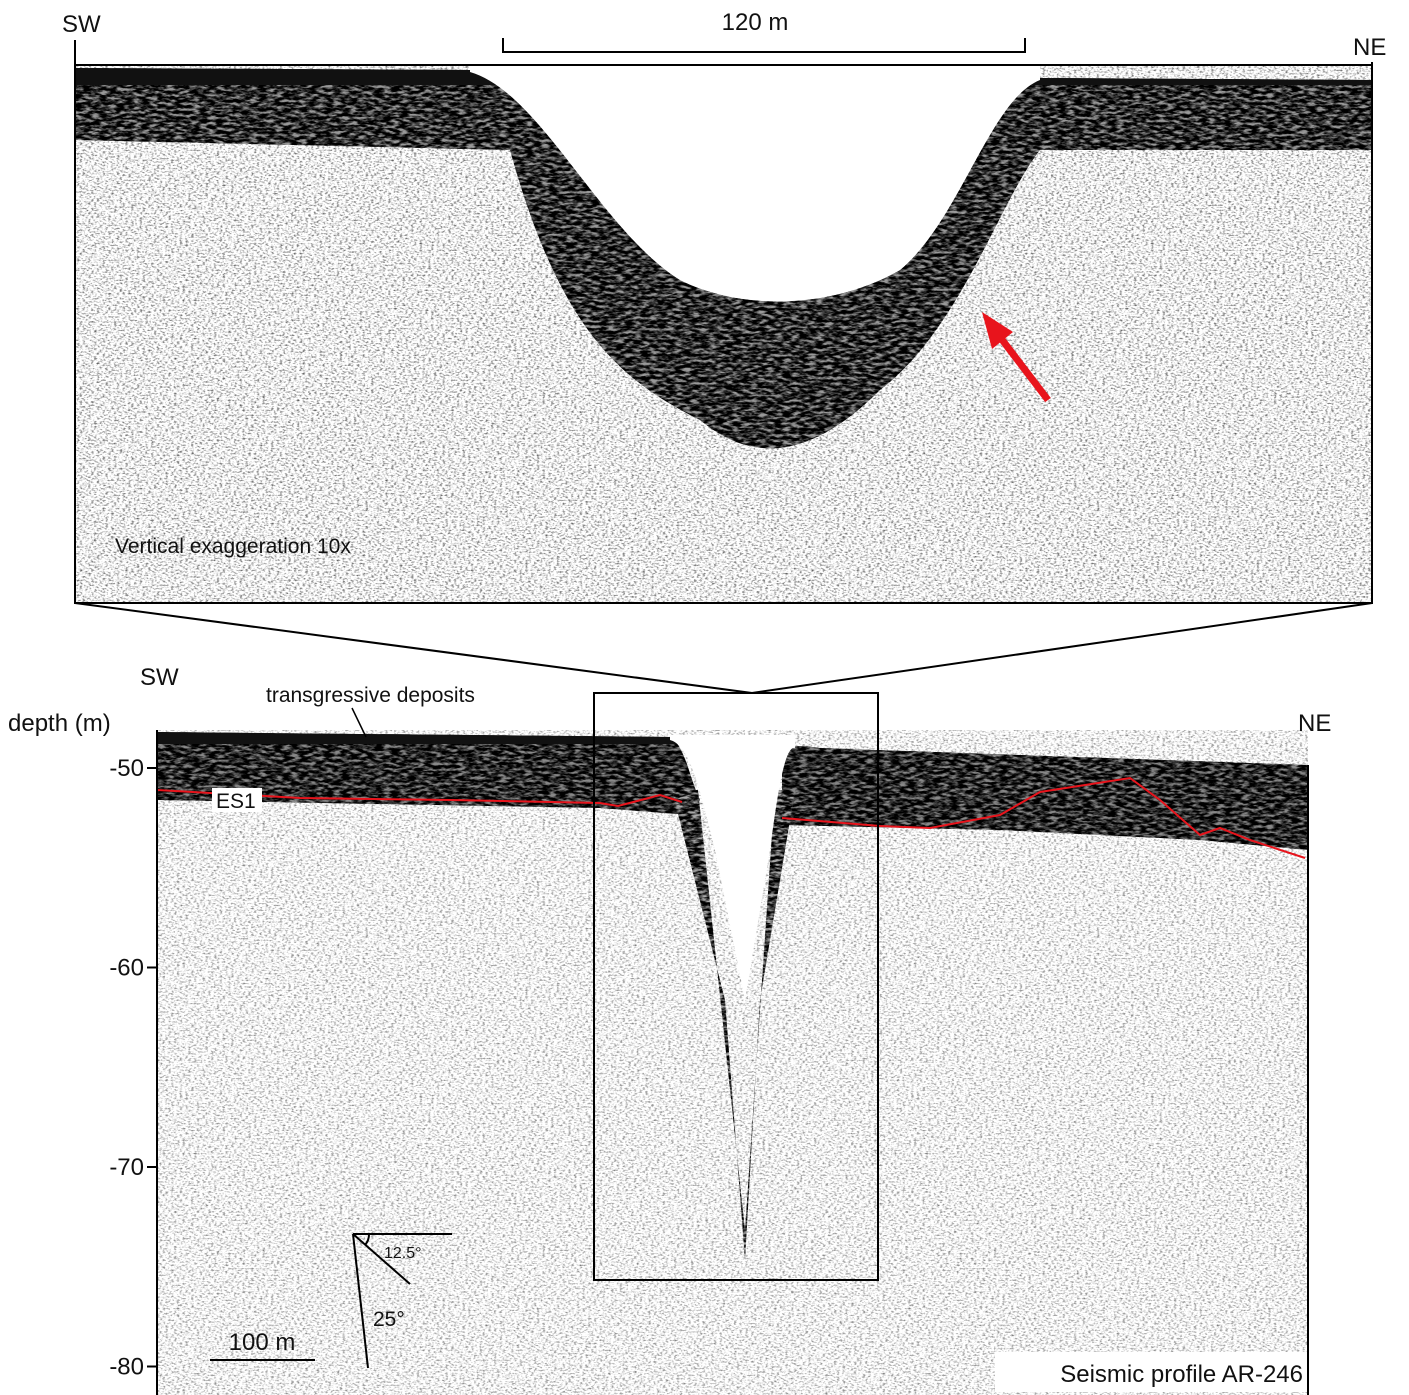 This screenshot has height=1395, width=1409. Describe the element at coordinates (126, 968) in the screenshot. I see `depth-tick-label: -60` at that location.